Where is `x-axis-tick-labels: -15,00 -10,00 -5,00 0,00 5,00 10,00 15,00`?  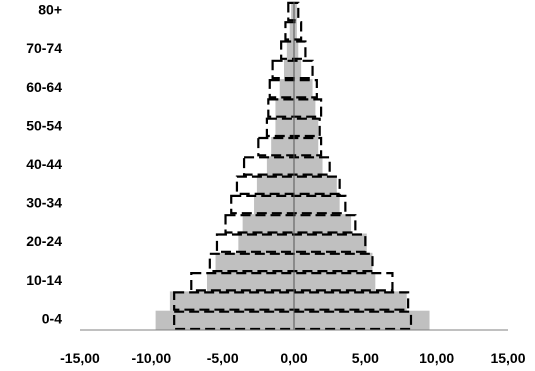 x-axis-tick-labels: -15,00 -10,00 -5,00 0,00 5,00 10,00 15,00 is located at coordinates (293, 358).